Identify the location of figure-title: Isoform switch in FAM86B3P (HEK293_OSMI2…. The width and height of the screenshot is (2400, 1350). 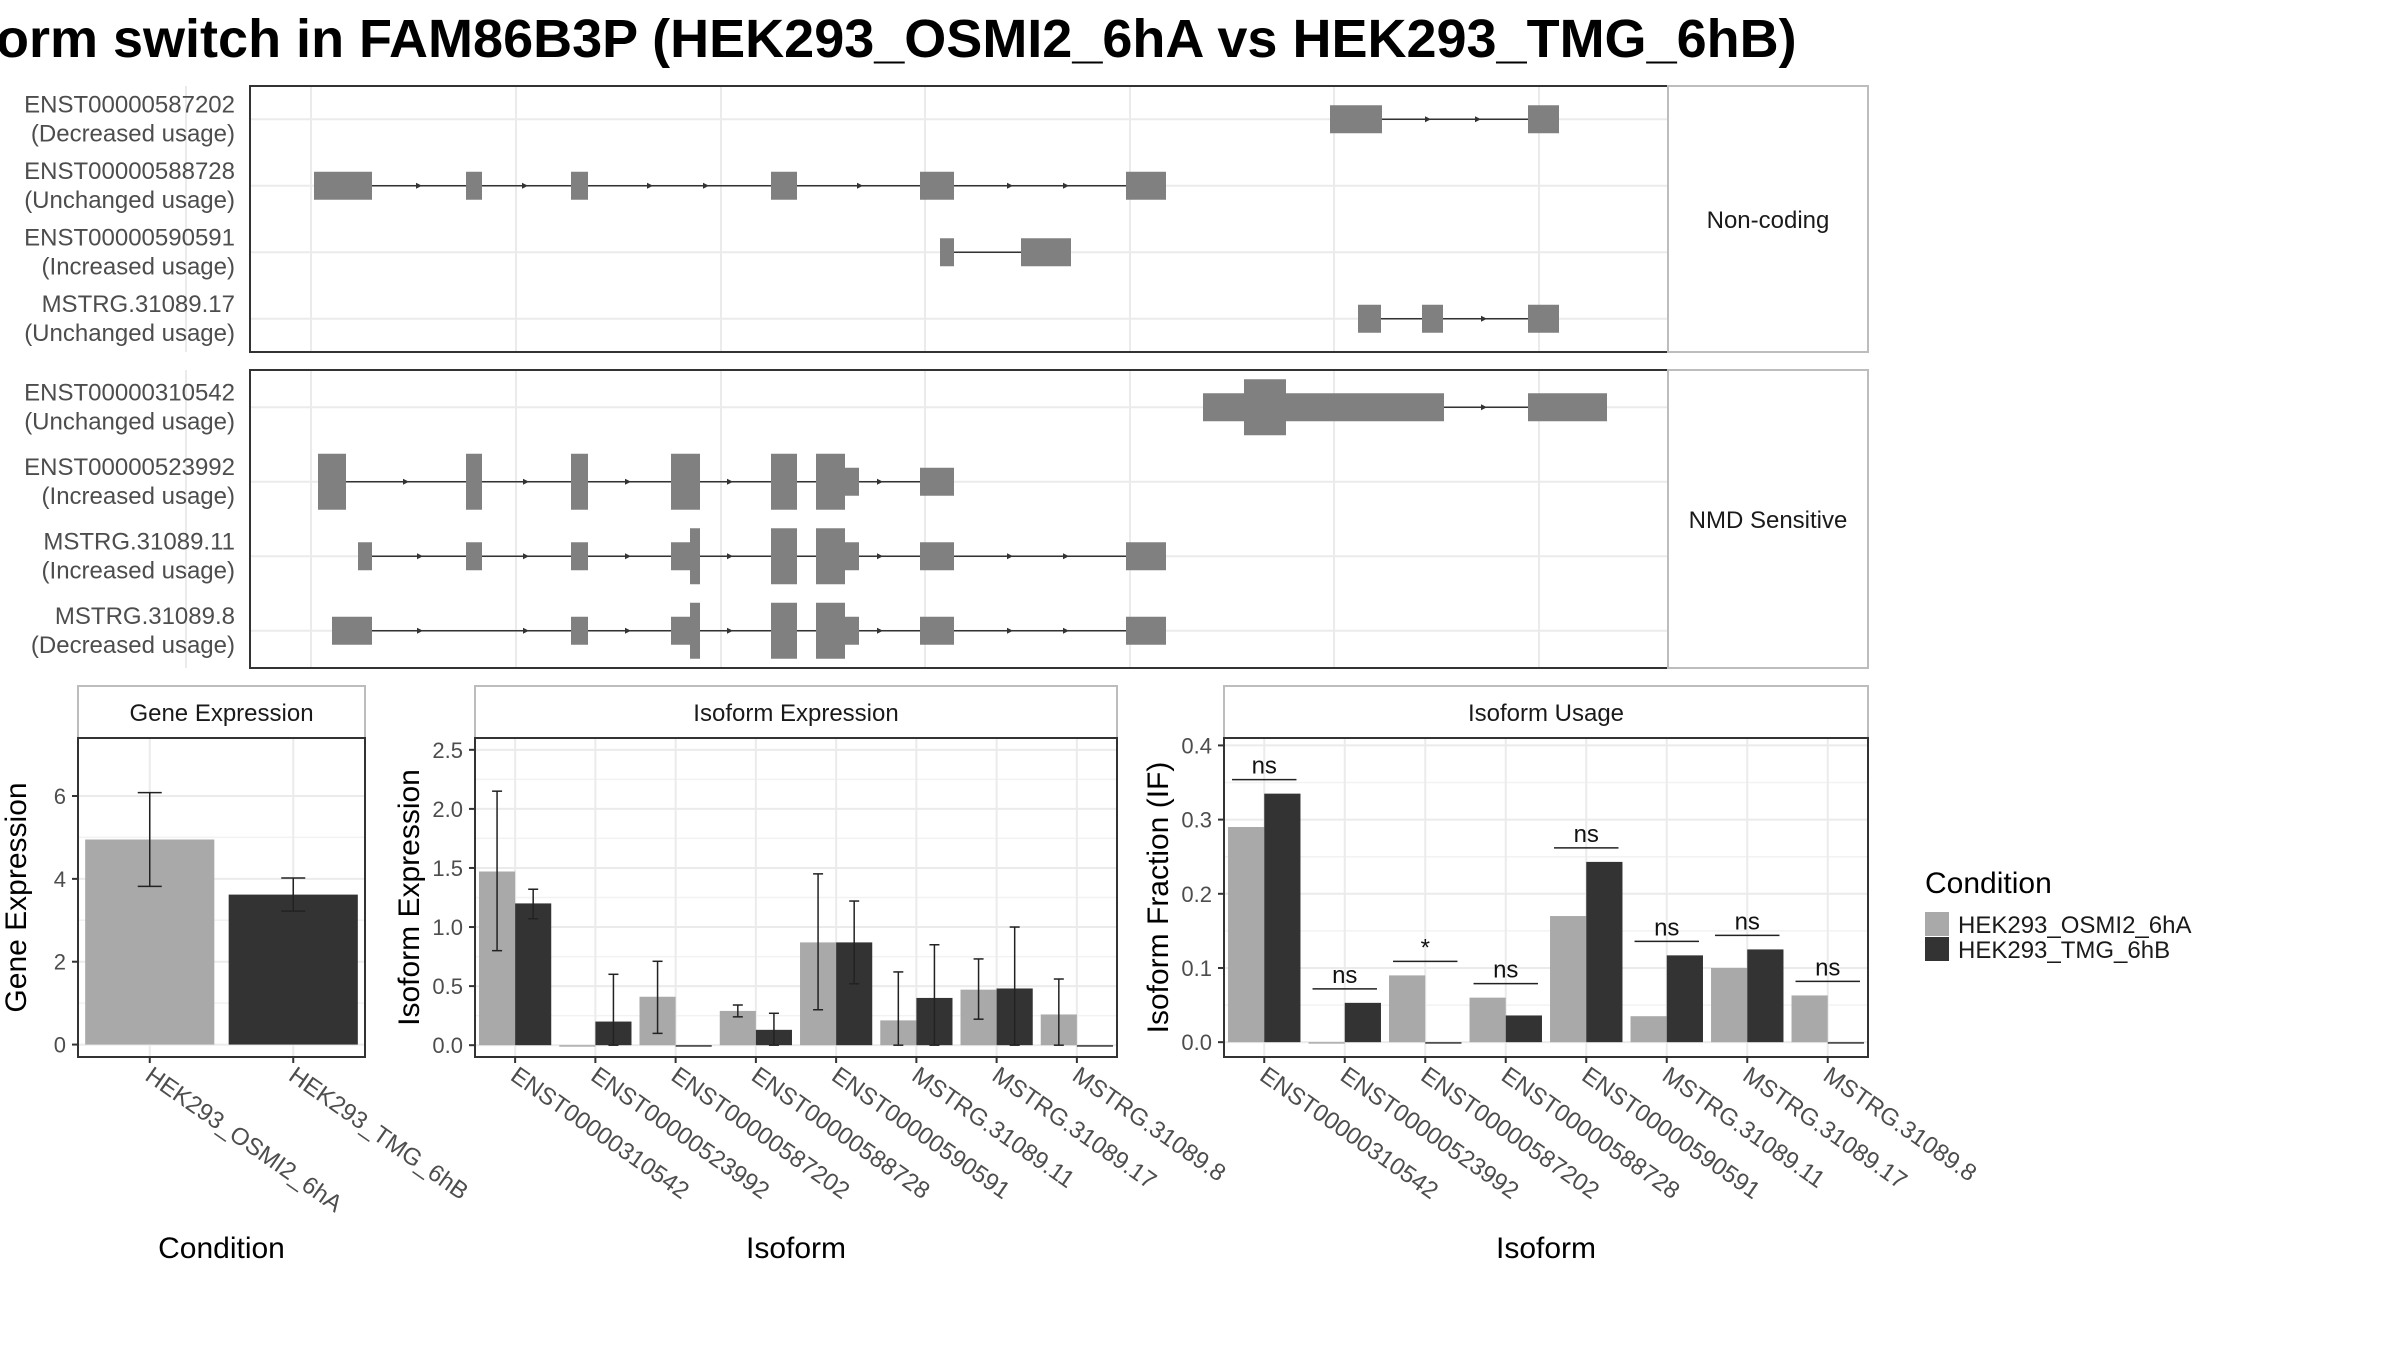
(898, 39).